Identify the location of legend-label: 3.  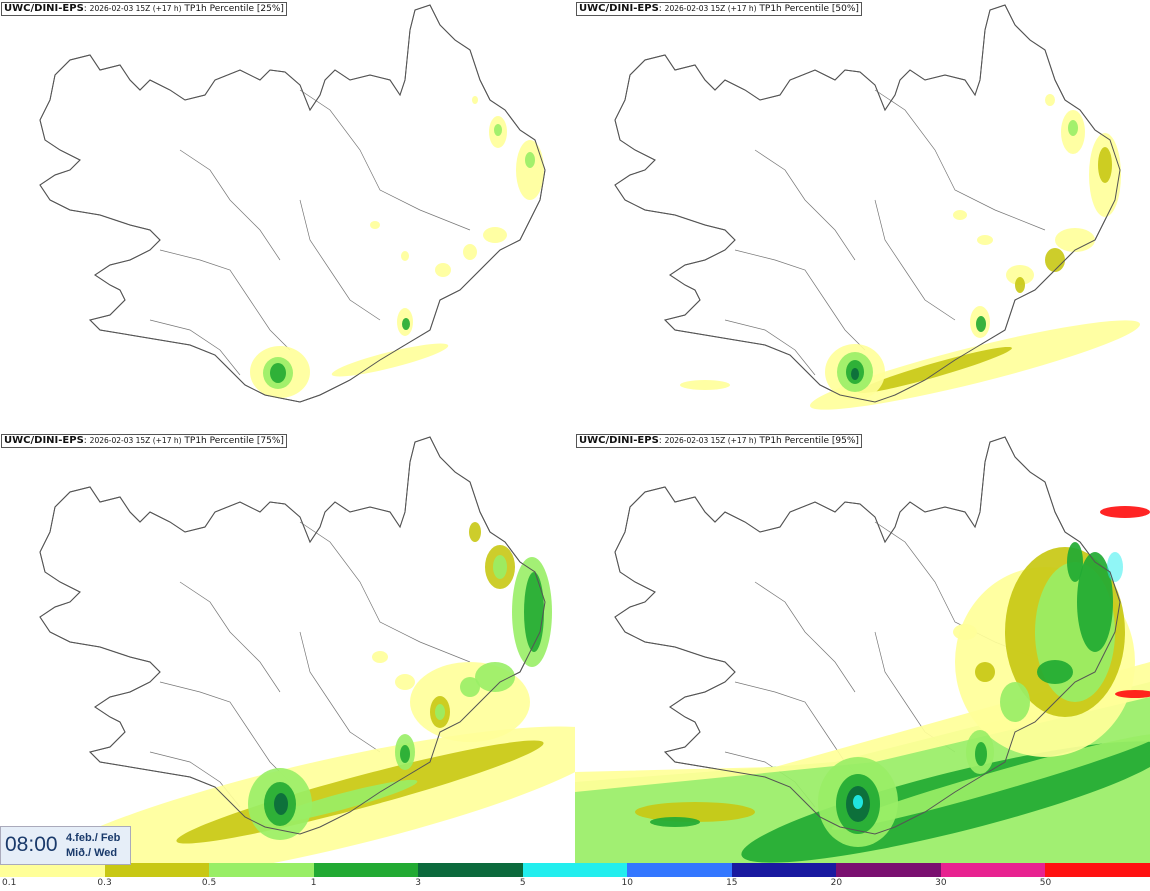
(418, 883).